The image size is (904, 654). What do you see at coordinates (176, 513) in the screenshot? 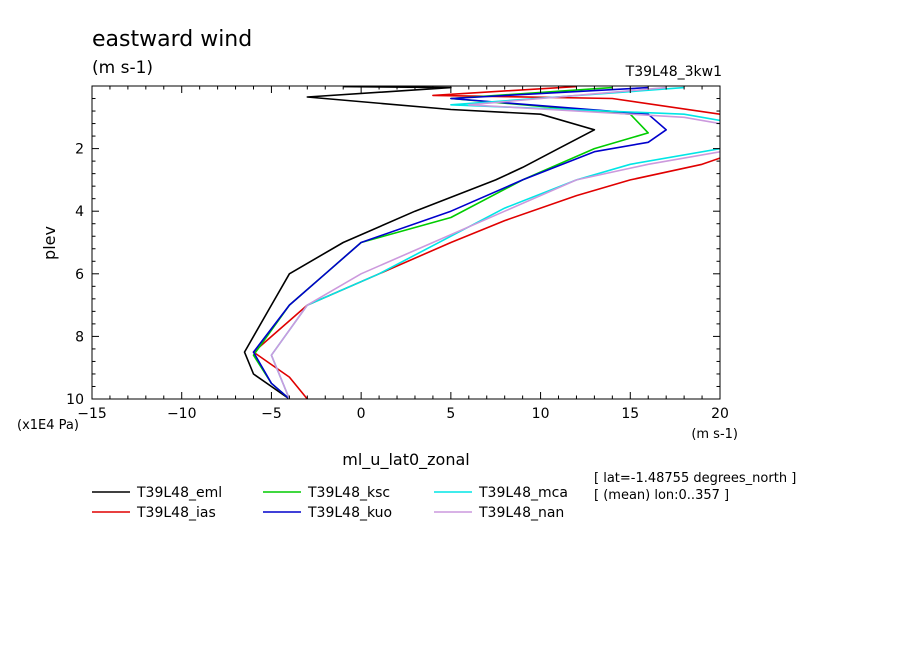
I see `legend-label-1: T39L48_ias` at bounding box center [176, 513].